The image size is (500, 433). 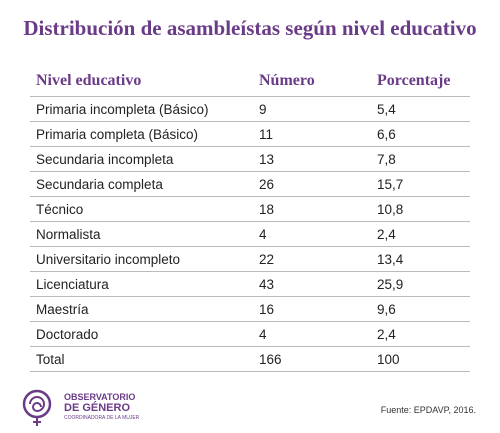 I want to click on table-cell: 6,6, so click(x=420, y=134).